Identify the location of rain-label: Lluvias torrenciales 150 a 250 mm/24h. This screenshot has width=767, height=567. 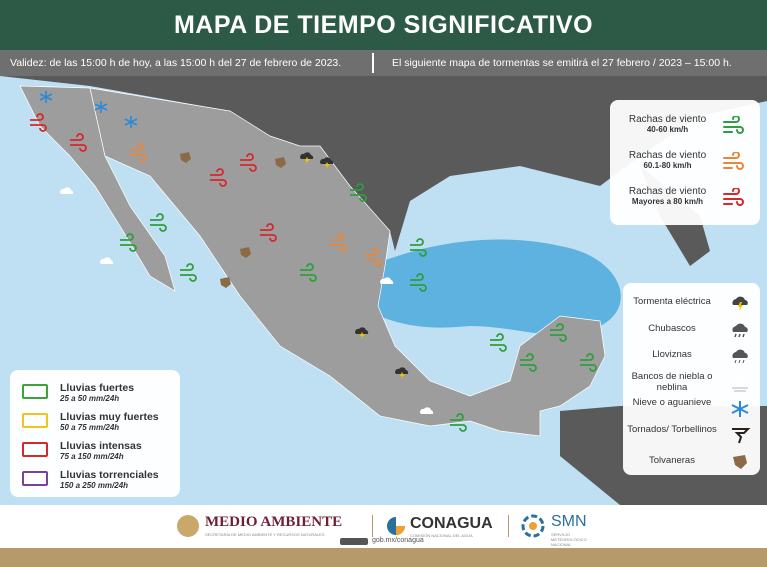
(109, 479).